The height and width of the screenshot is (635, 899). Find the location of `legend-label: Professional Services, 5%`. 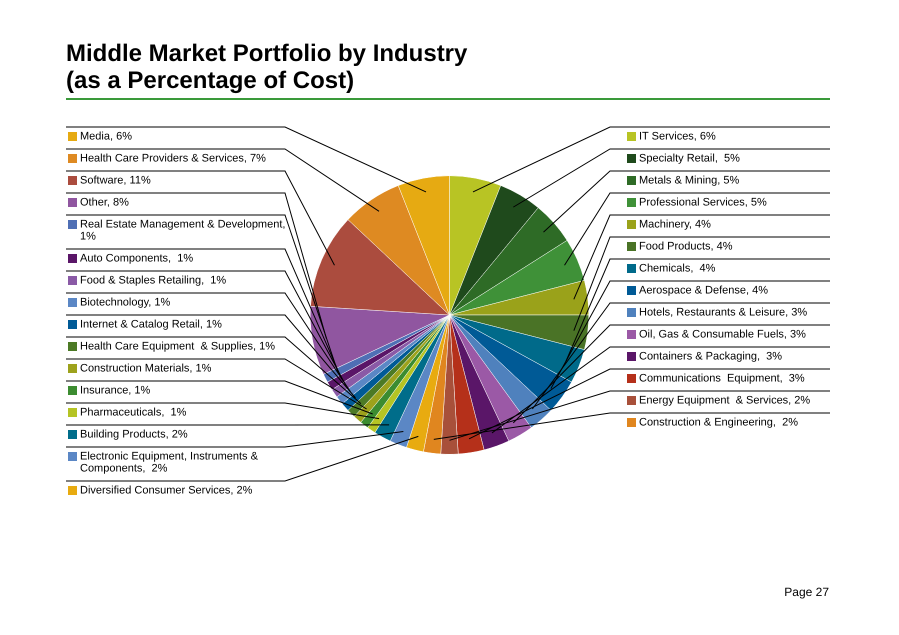

legend-label: Professional Services, 5% is located at coordinates (703, 202).